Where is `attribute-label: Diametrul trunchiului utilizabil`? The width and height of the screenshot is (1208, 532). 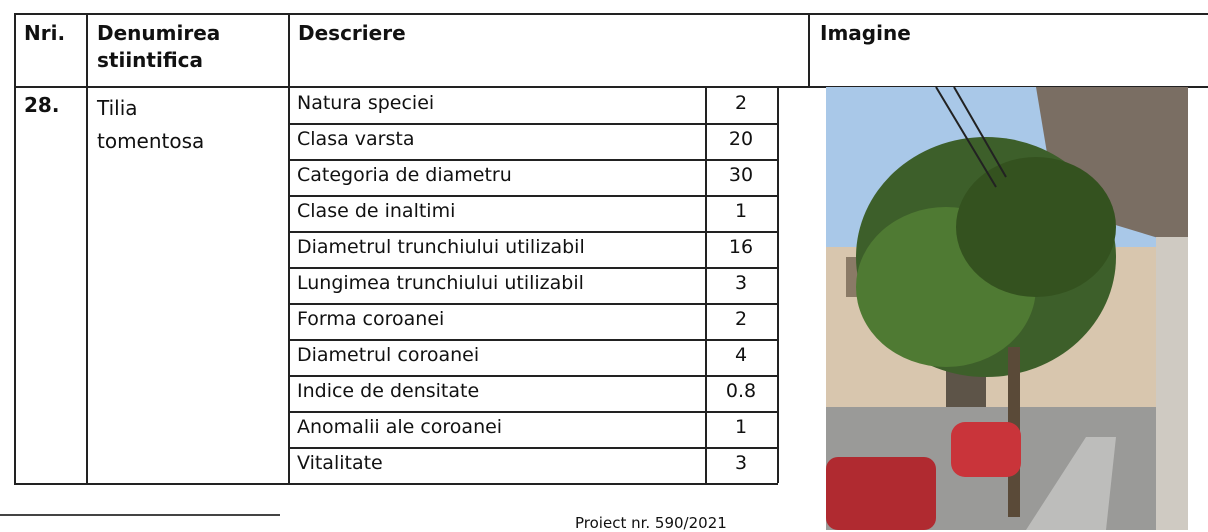
attribute-label: Diametrul trunchiului utilizabil is located at coordinates (441, 247).